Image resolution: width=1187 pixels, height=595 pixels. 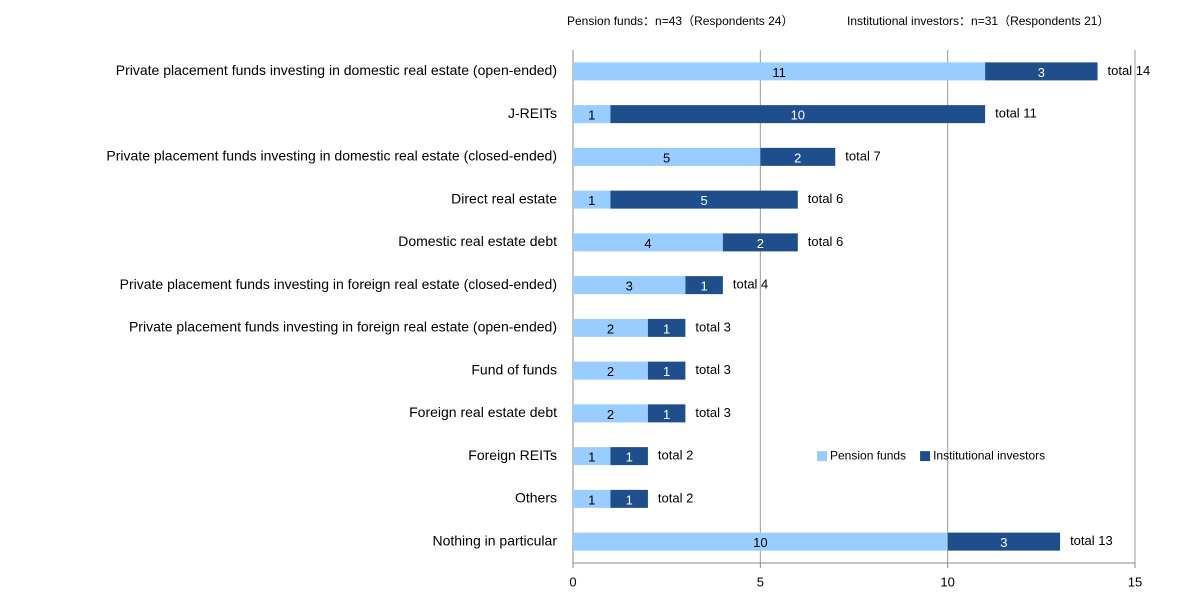 What do you see at coordinates (532, 113) in the screenshot?
I see `category-label: J-REITs` at bounding box center [532, 113].